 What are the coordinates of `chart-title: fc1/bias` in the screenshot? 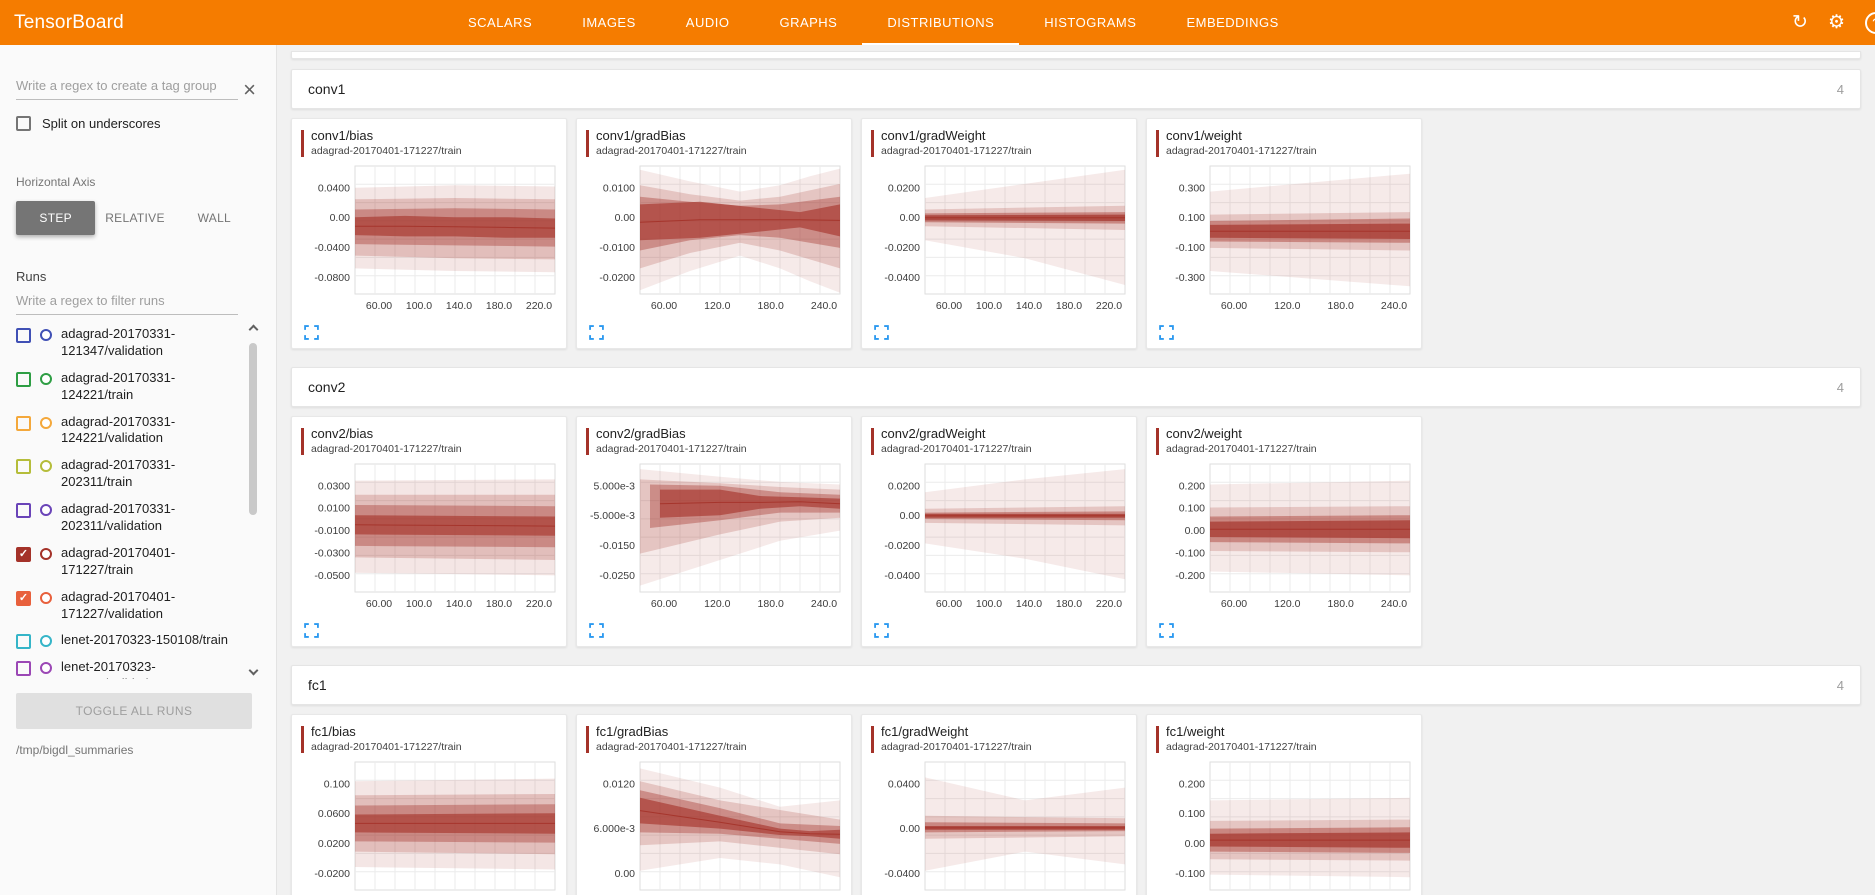 It's located at (333, 731).